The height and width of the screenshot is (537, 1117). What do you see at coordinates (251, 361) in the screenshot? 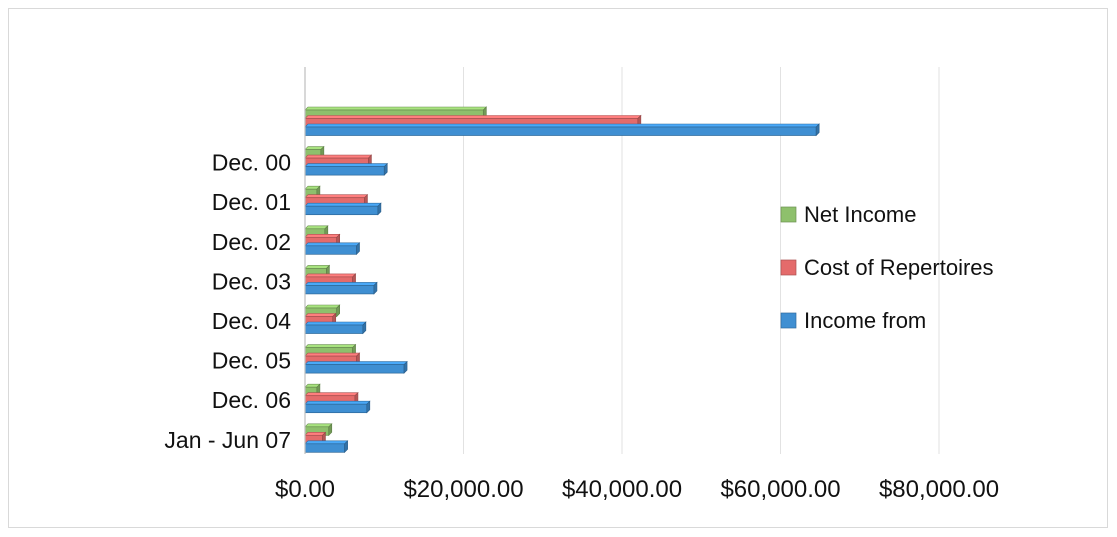
I see `category-label: Dec. 05` at bounding box center [251, 361].